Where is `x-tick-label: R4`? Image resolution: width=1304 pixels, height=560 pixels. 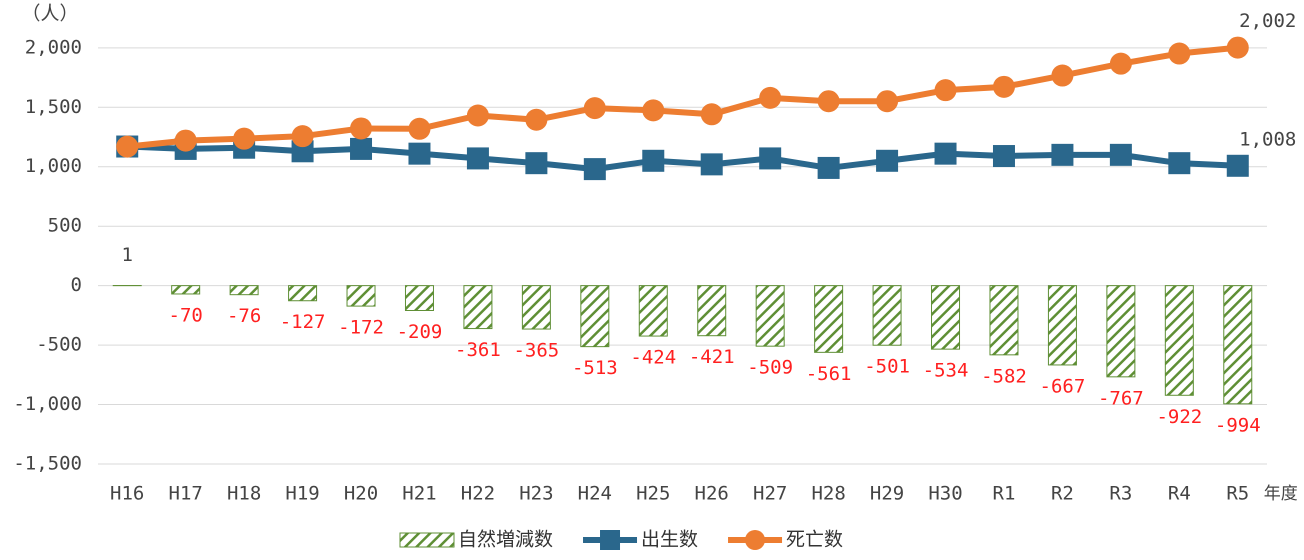
x-tick-label: R4 is located at coordinates (1179, 494).